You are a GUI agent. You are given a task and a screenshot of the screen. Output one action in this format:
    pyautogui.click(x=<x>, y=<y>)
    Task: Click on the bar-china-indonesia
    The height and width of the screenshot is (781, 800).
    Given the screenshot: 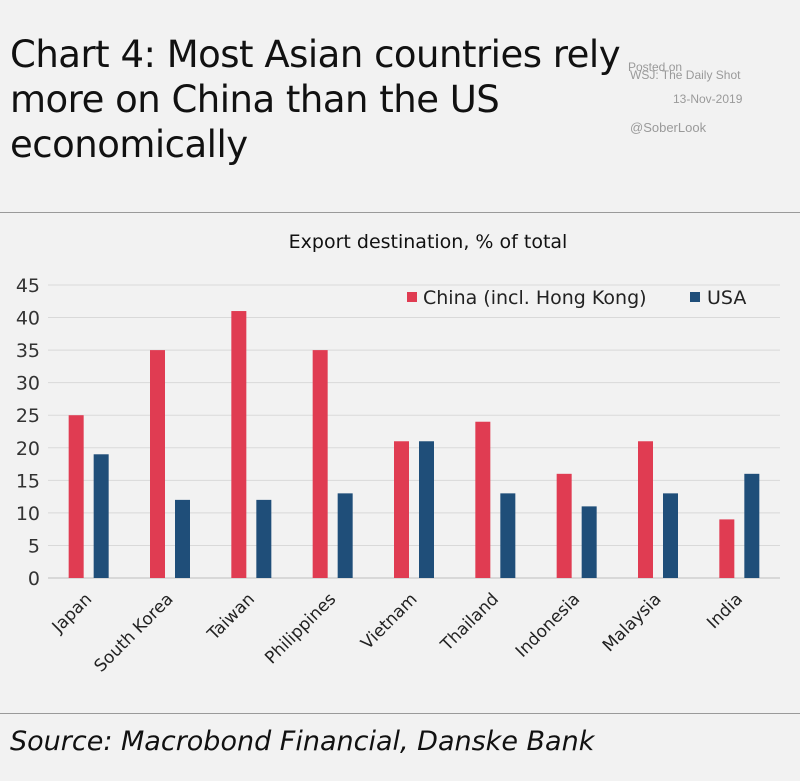 What is the action you would take?
    pyautogui.click(x=564, y=525)
    